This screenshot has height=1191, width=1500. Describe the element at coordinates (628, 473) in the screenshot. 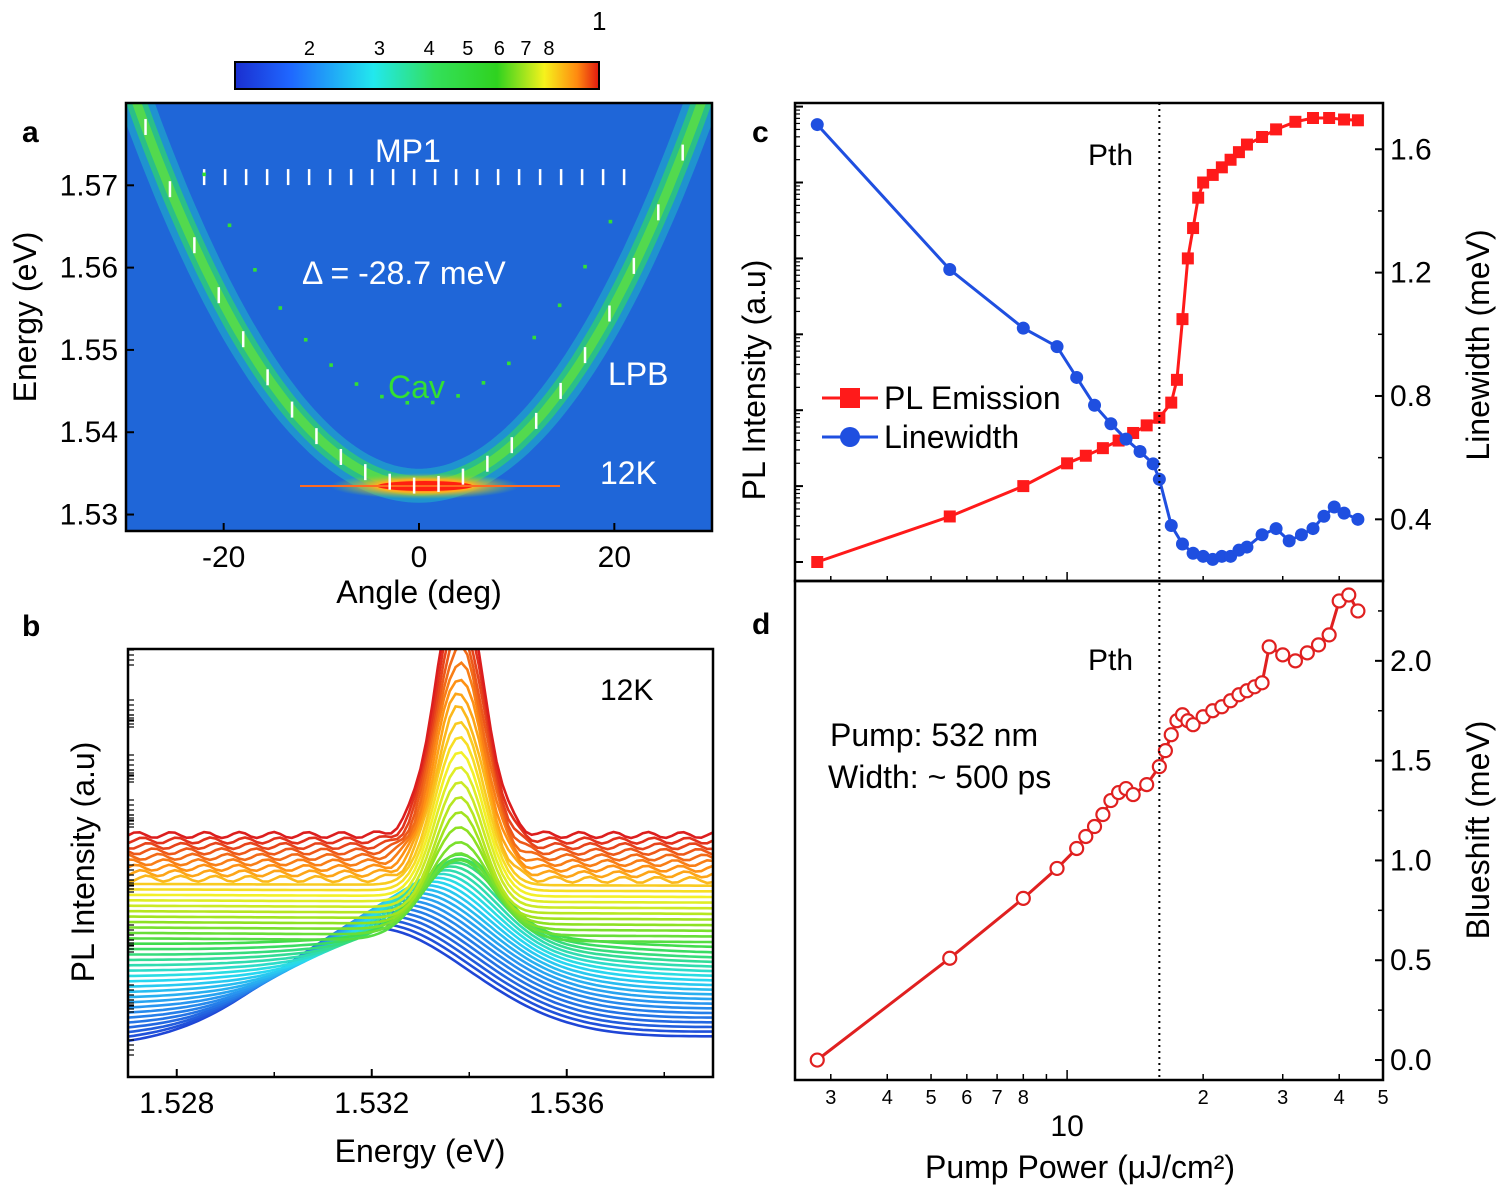

I see `temperature-label-a: 12K` at that location.